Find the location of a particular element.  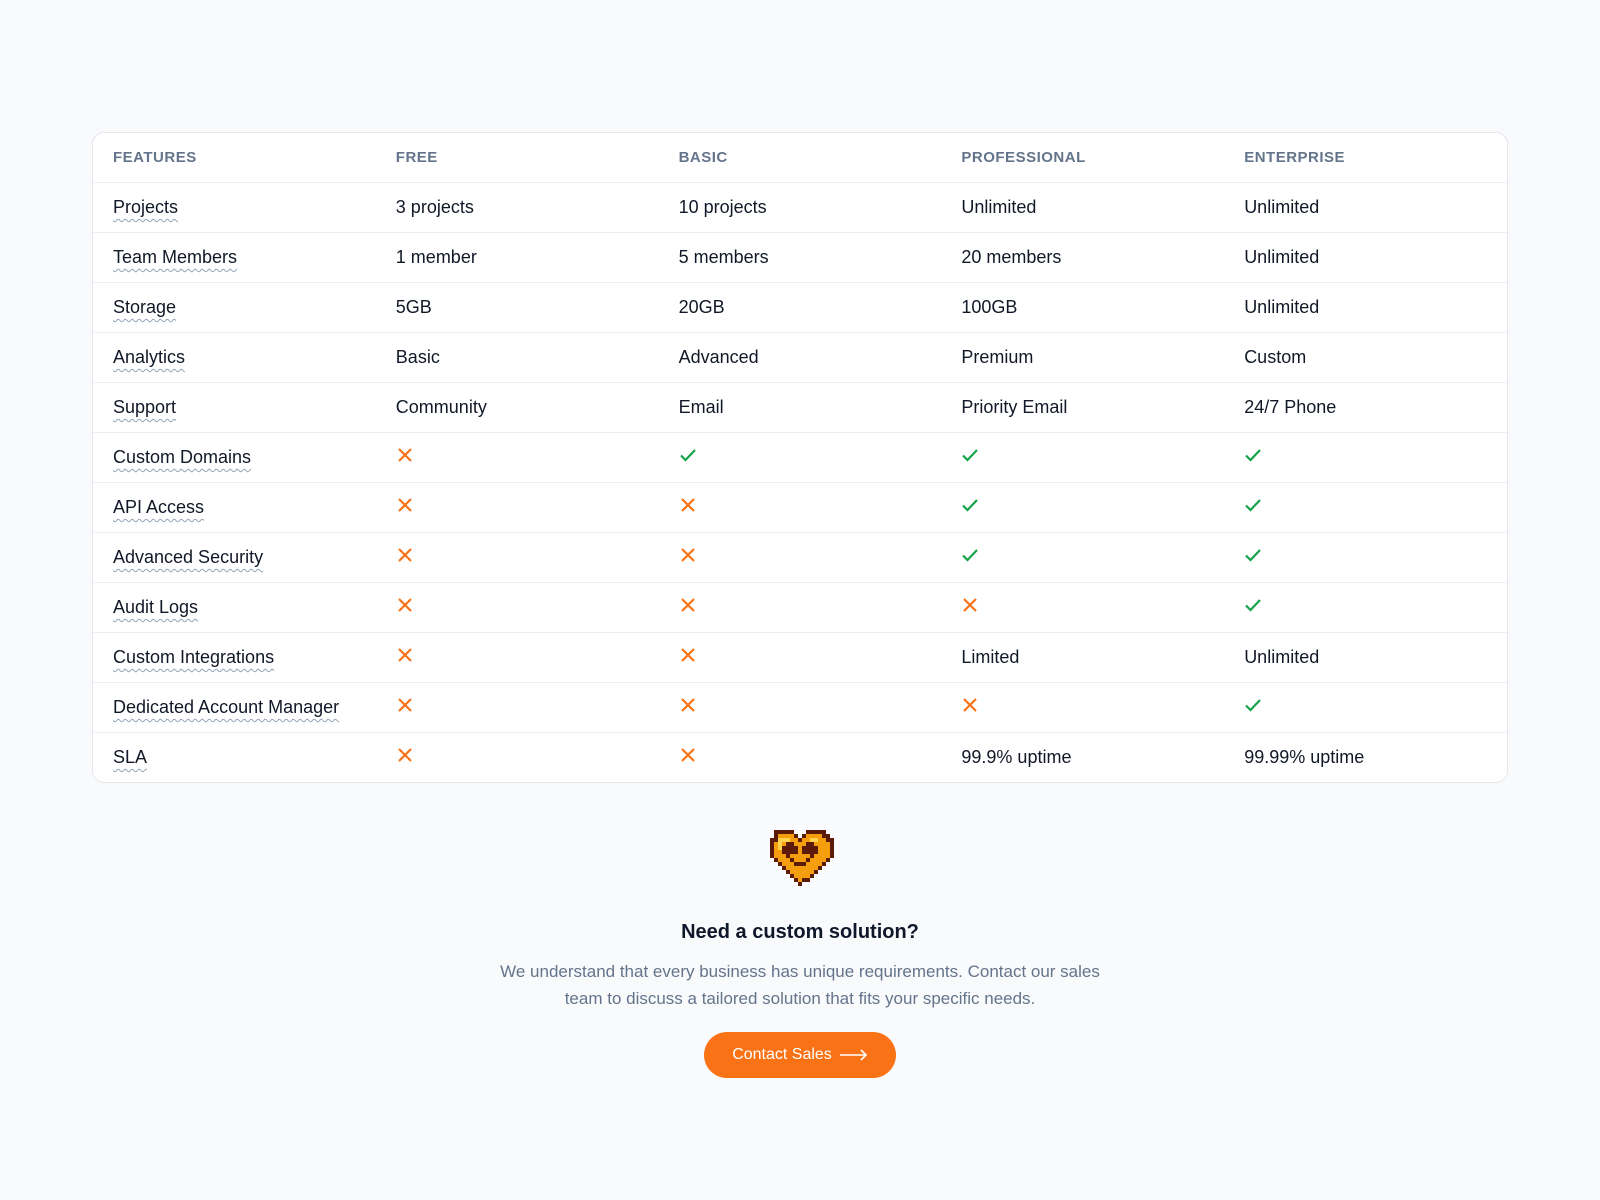

free-cell: 5GB is located at coordinates (413, 307).